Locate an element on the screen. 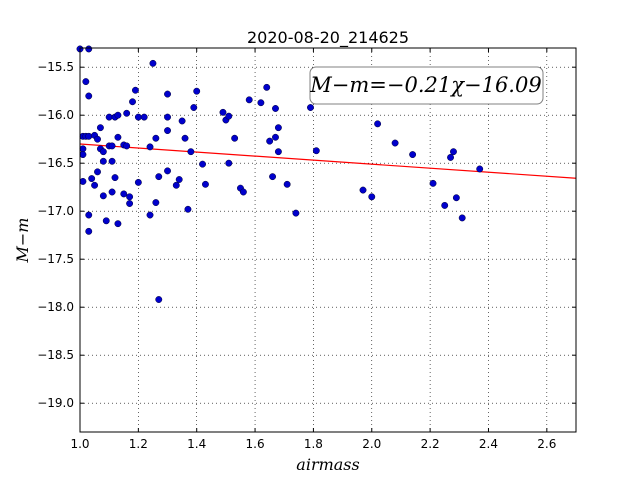 Image resolution: width=640 pixels, height=480 pixels. y-tick-label: −18.0 is located at coordinates (55, 307).